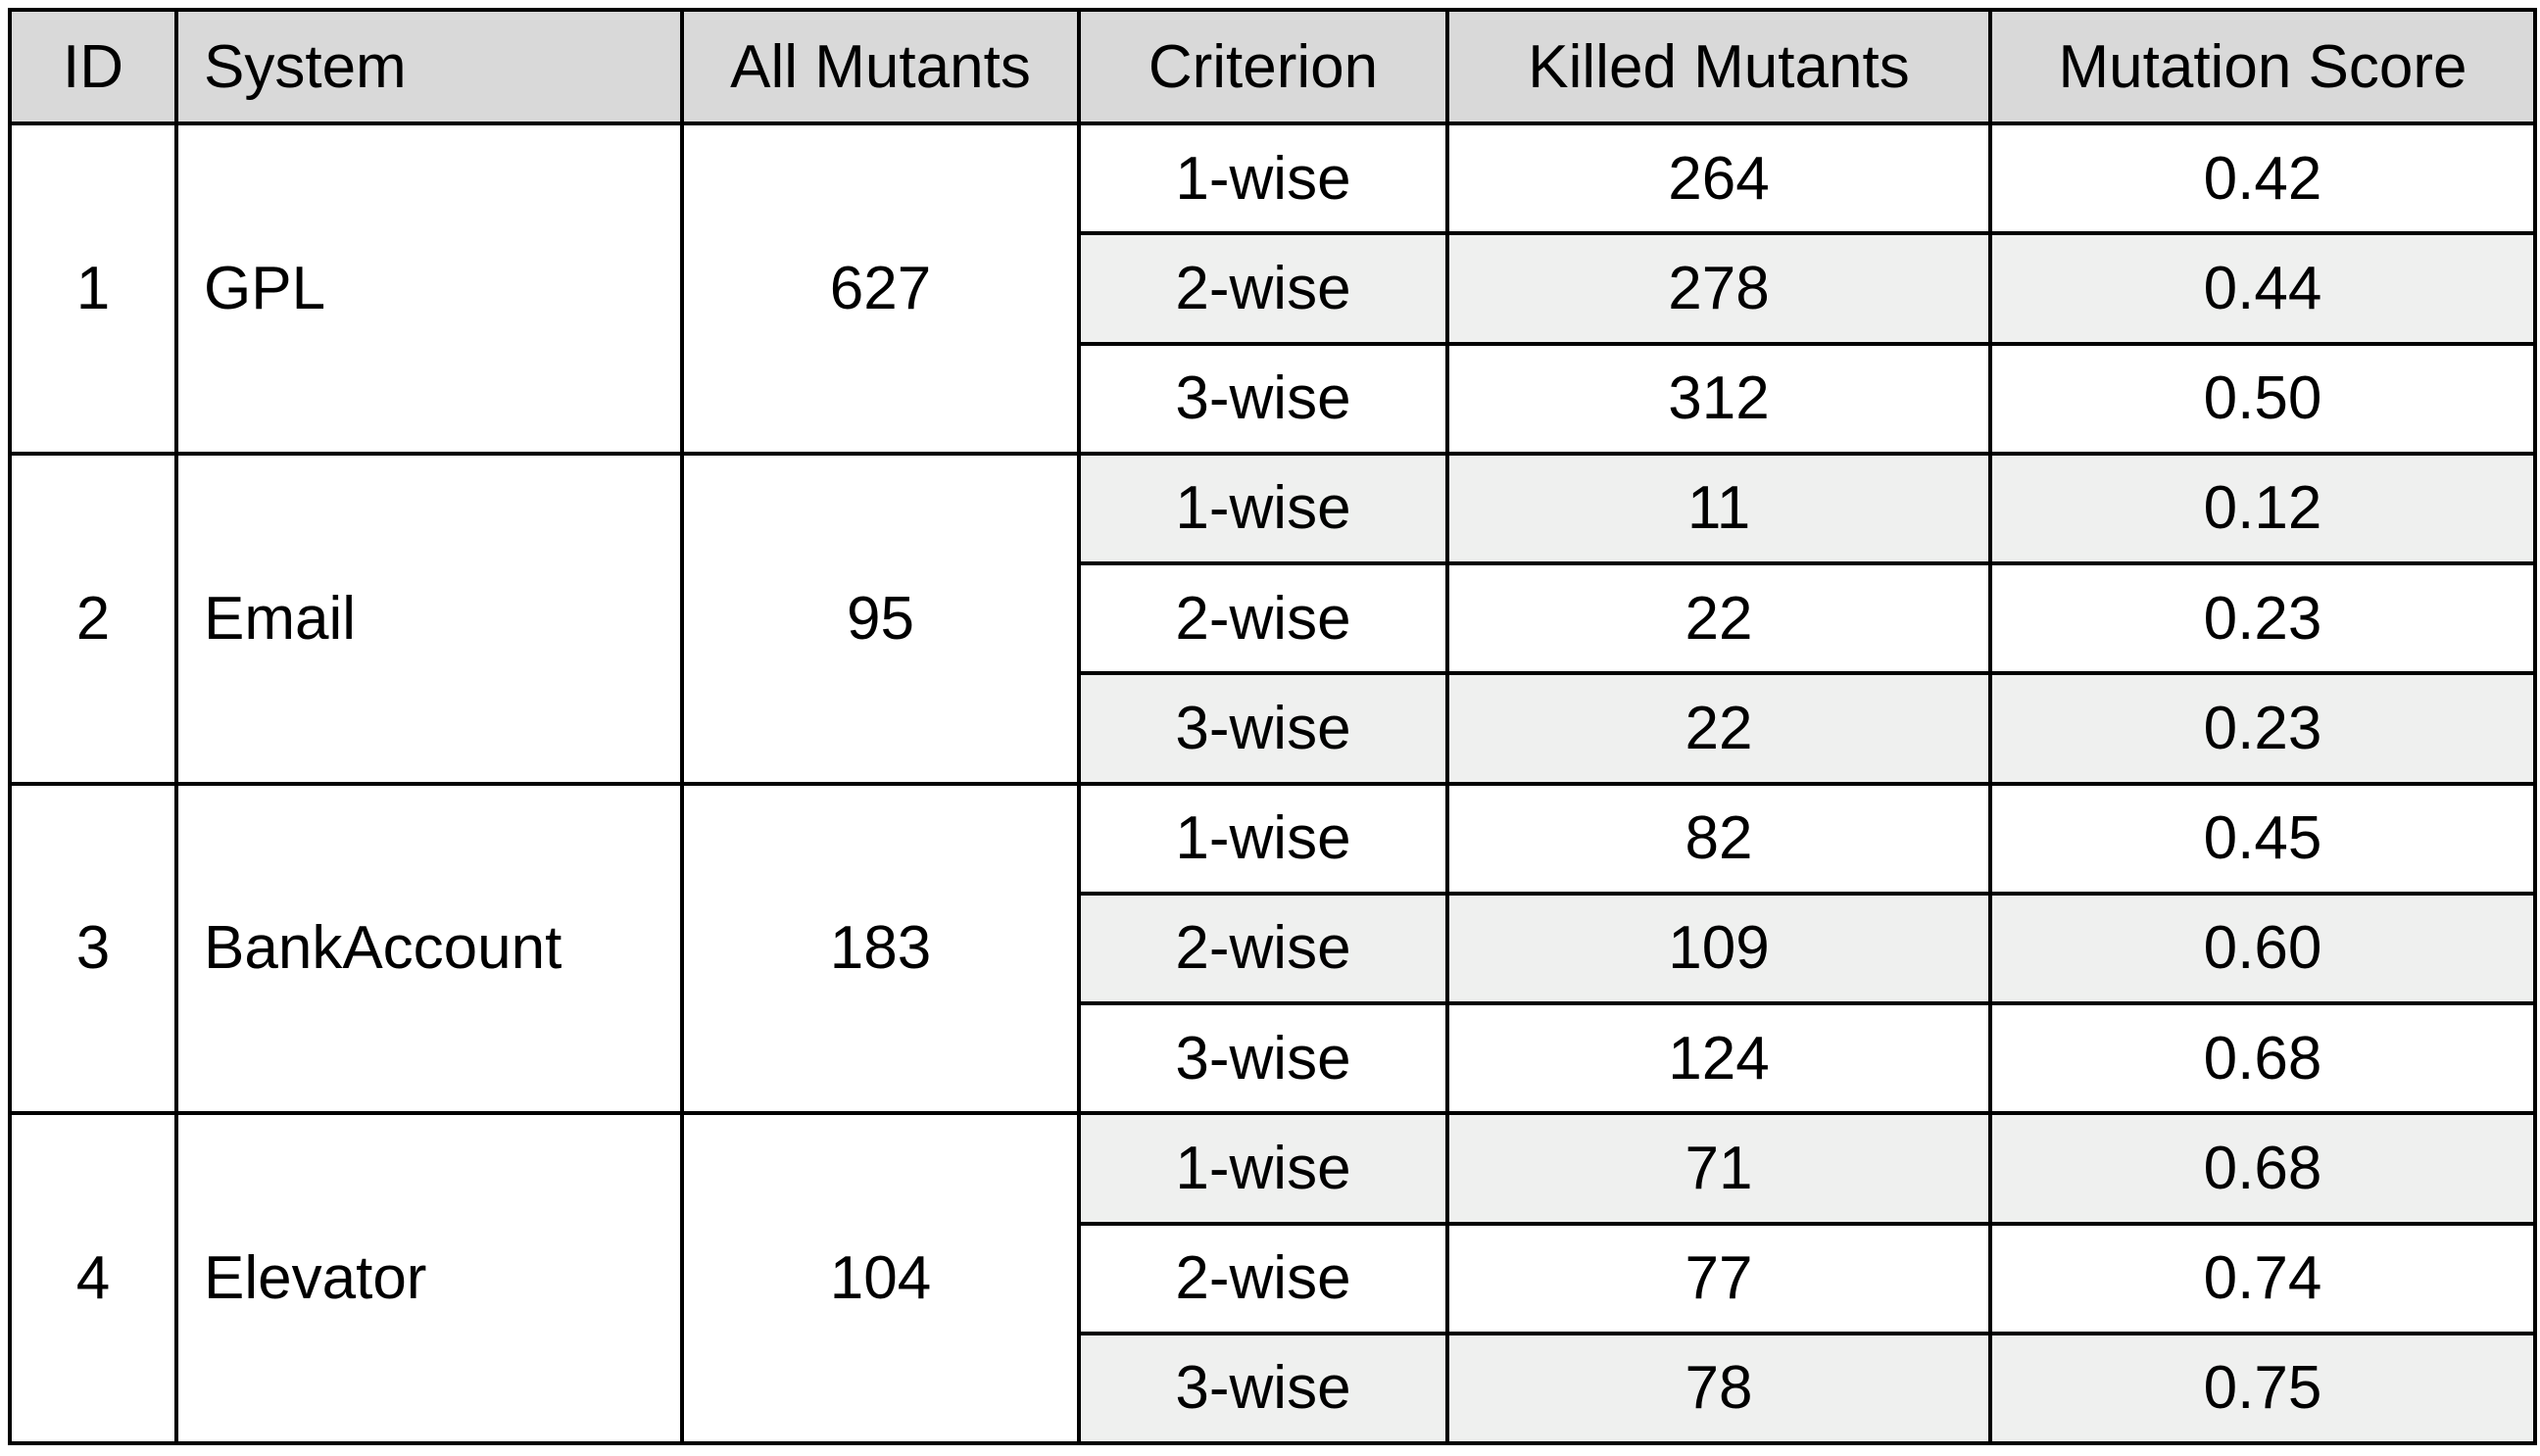  Describe the element at coordinates (1719, 948) in the screenshot. I see `killed-mutants-cell: 109` at that location.